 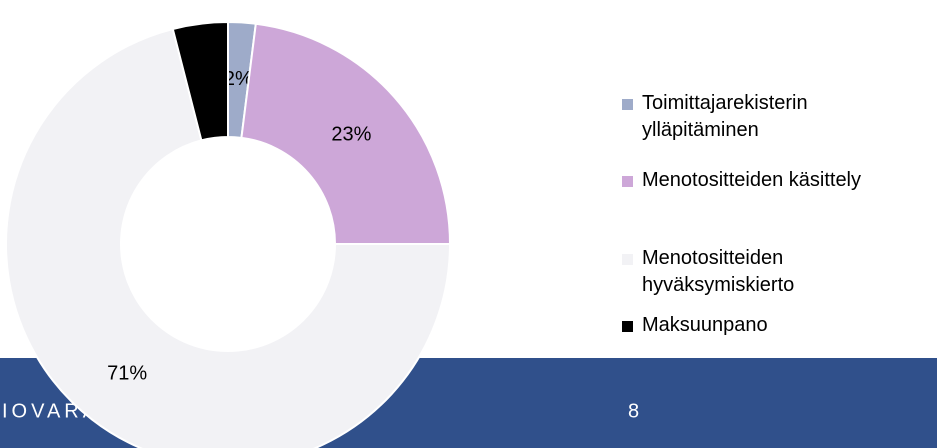 I want to click on legend-label: Menotositteiden hyväksymiskierto, so click(x=718, y=271).